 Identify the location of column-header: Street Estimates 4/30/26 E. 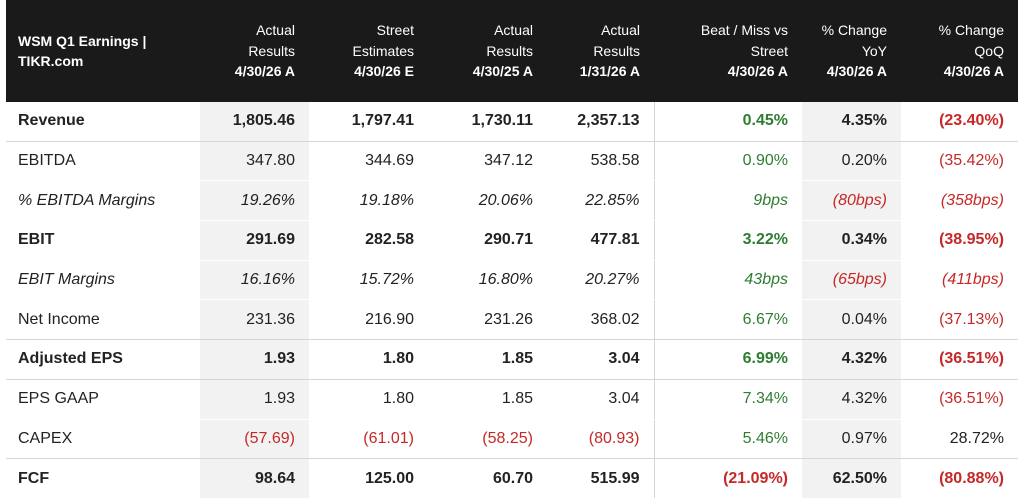
(368, 51).